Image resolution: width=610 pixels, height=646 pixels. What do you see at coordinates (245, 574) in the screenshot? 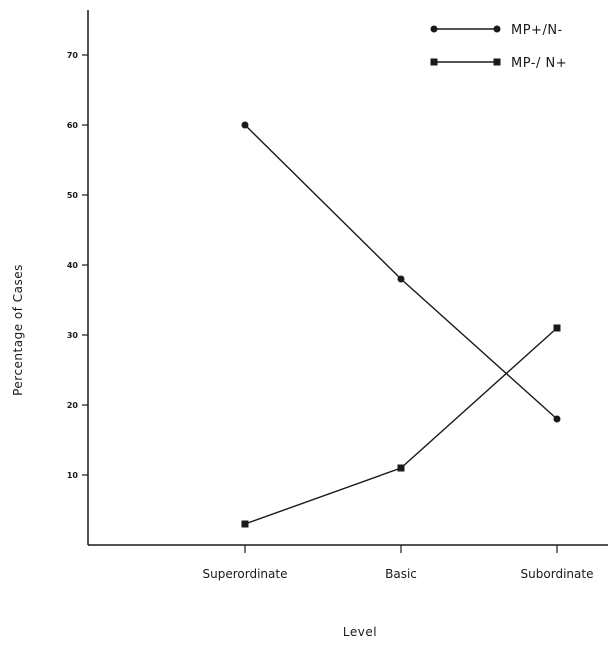
I see `x-tick-label: Superordinate` at bounding box center [245, 574].